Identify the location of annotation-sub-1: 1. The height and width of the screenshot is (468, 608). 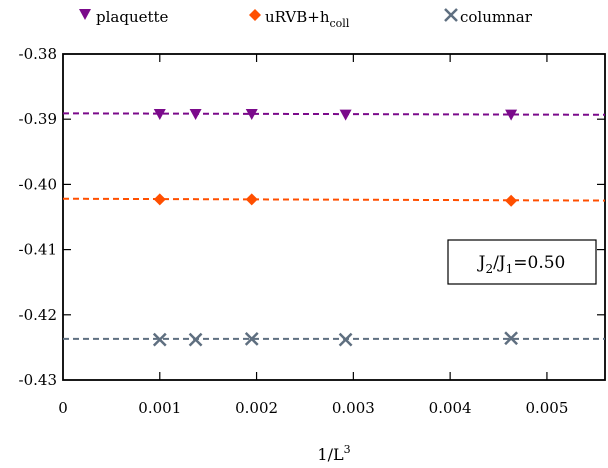
(510, 269).